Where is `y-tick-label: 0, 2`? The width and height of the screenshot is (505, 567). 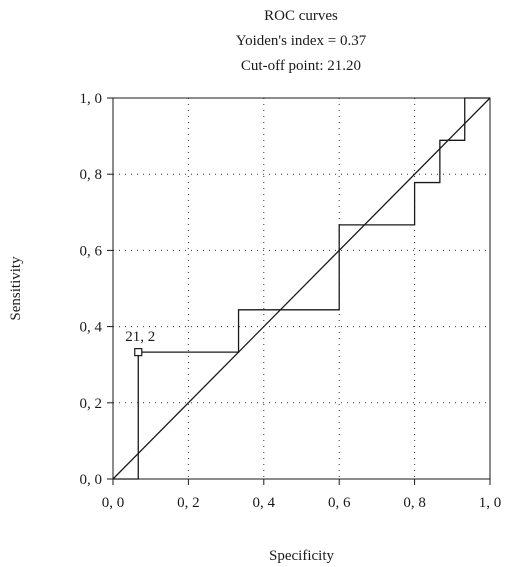
y-tick-label: 0, 2 is located at coordinates (91, 404).